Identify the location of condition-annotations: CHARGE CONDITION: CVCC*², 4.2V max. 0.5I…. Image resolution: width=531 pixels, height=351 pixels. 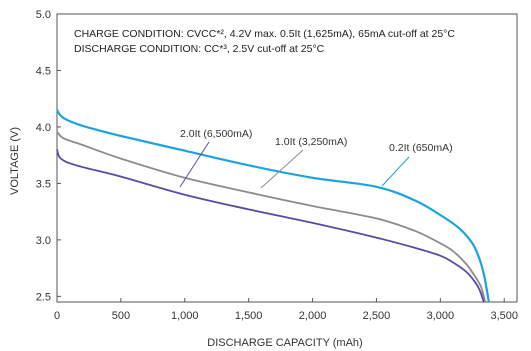
(264, 41).